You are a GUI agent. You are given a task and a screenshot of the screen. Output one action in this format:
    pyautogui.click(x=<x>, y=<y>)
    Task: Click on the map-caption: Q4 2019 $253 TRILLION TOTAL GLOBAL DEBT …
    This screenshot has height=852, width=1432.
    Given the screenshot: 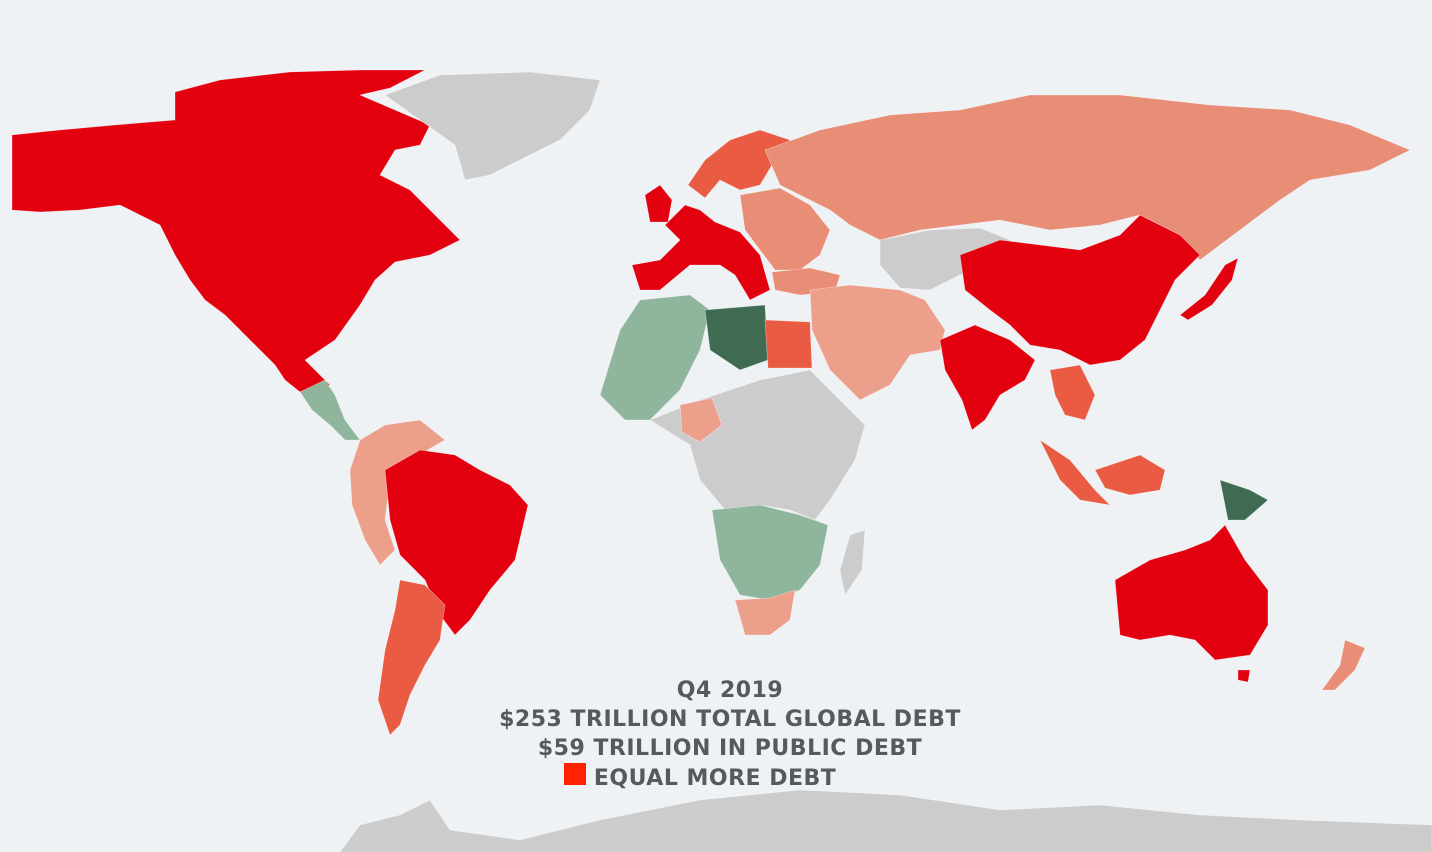 What is the action you would take?
    pyautogui.click(x=730, y=734)
    